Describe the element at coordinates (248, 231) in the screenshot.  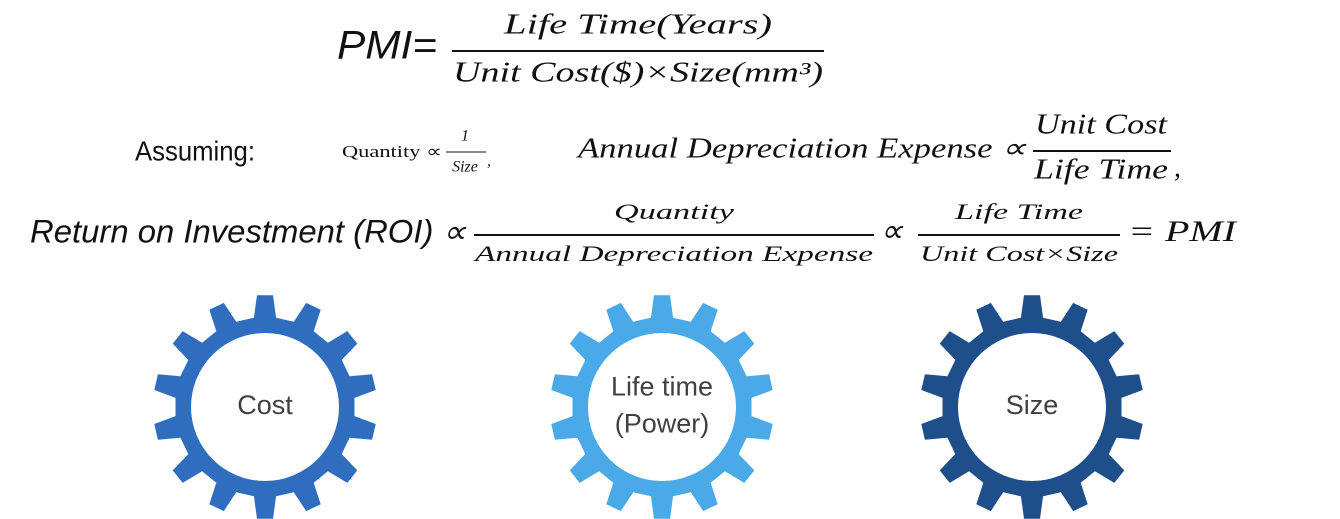
I see `roi-lhs: Return on Investment (ROI) ∝` at that location.